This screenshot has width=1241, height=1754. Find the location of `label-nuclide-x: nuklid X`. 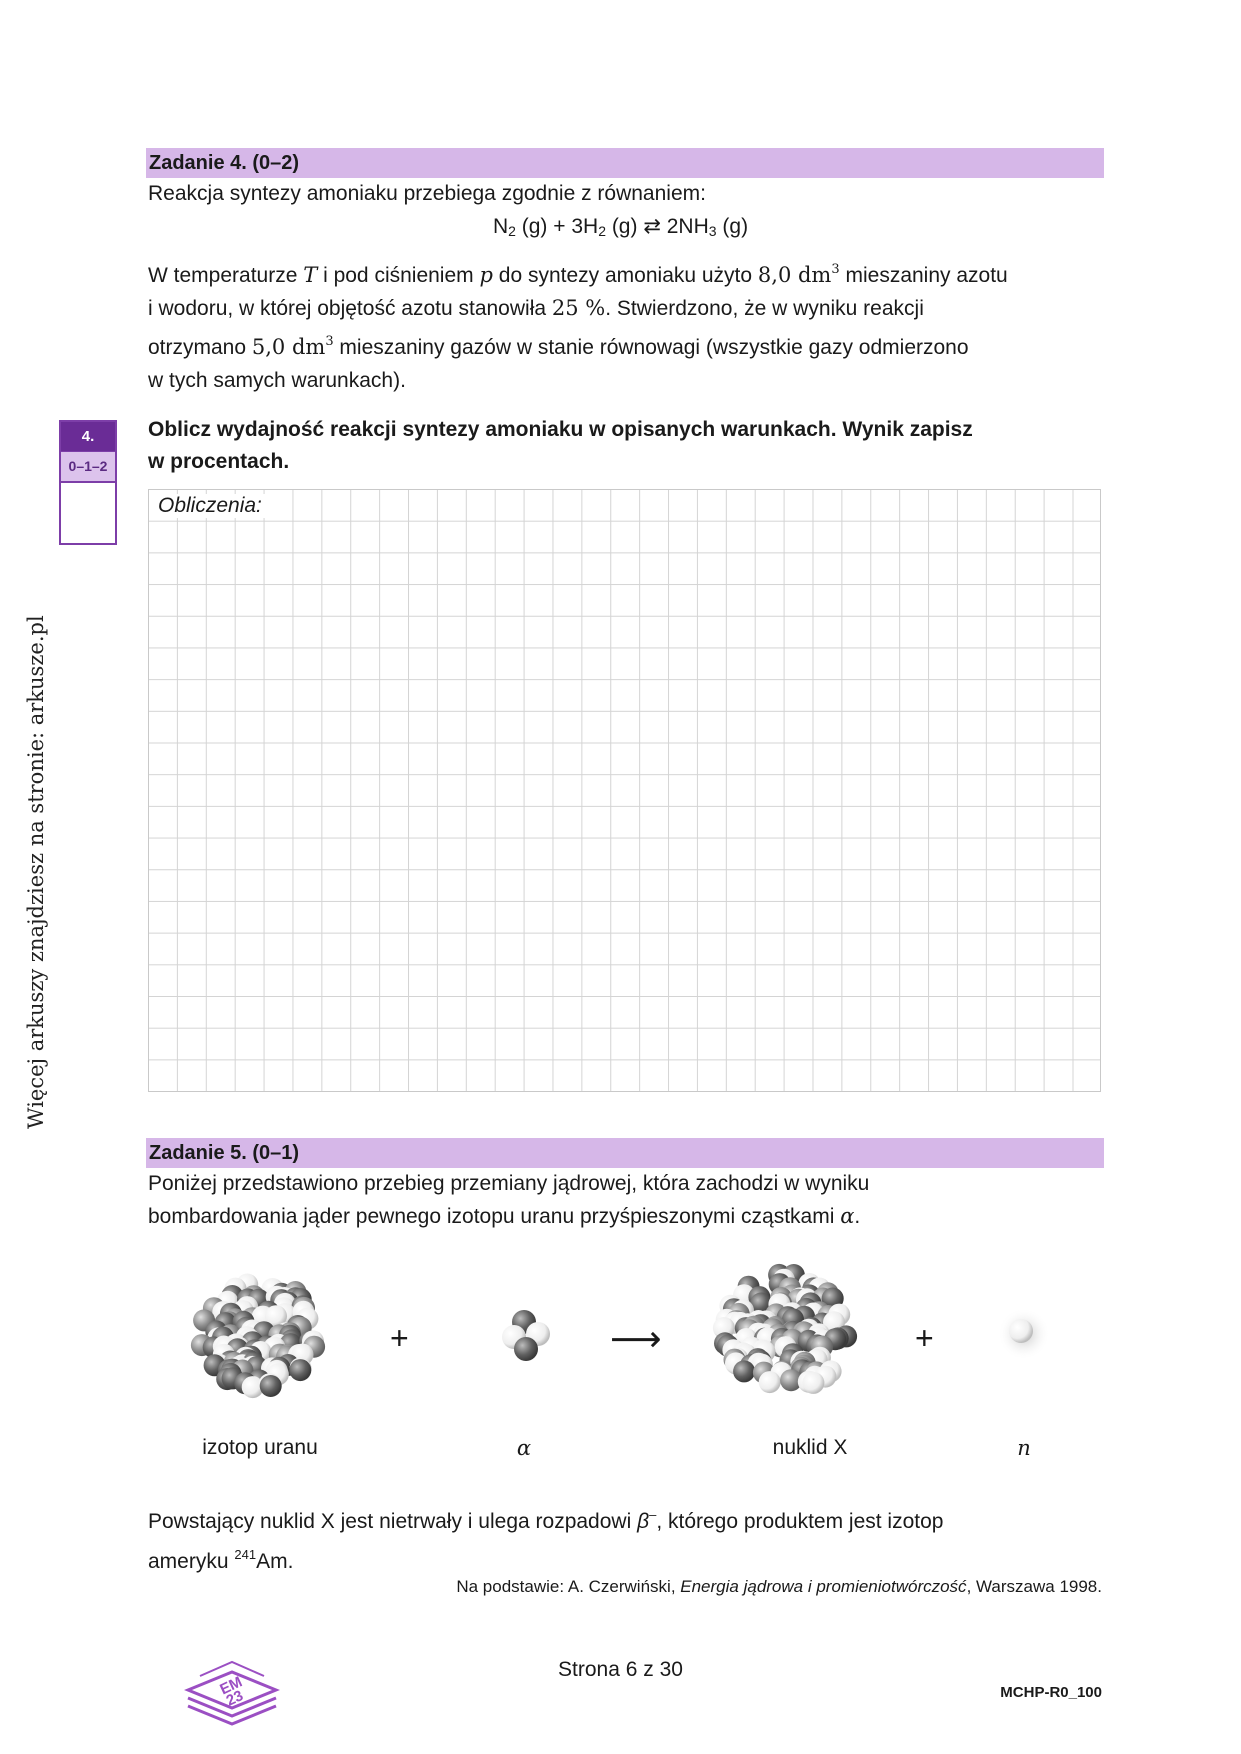

label-nuclide-x: nuklid X is located at coordinates (810, 1447).